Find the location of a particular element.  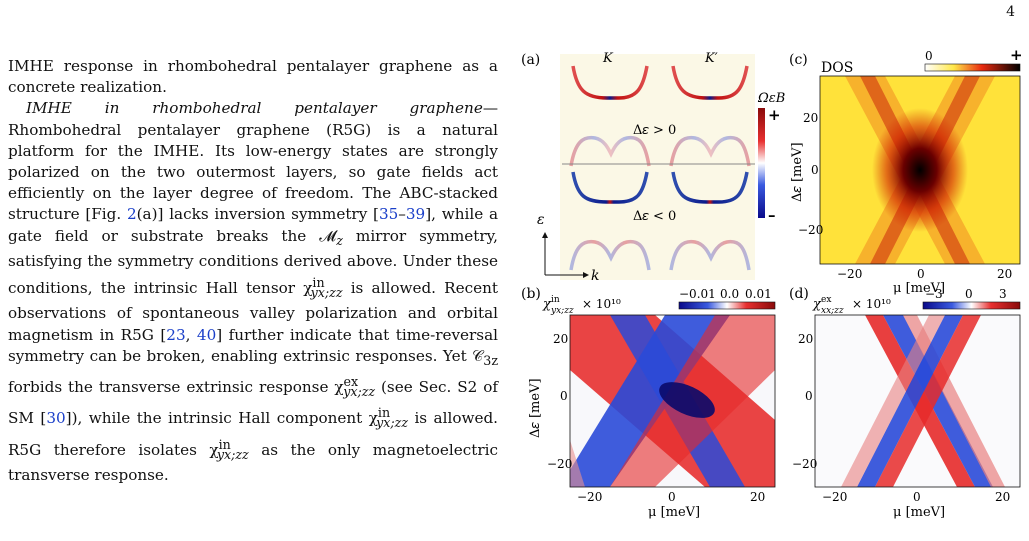

b-ytick-bot: −20 is located at coordinates (559, 464).